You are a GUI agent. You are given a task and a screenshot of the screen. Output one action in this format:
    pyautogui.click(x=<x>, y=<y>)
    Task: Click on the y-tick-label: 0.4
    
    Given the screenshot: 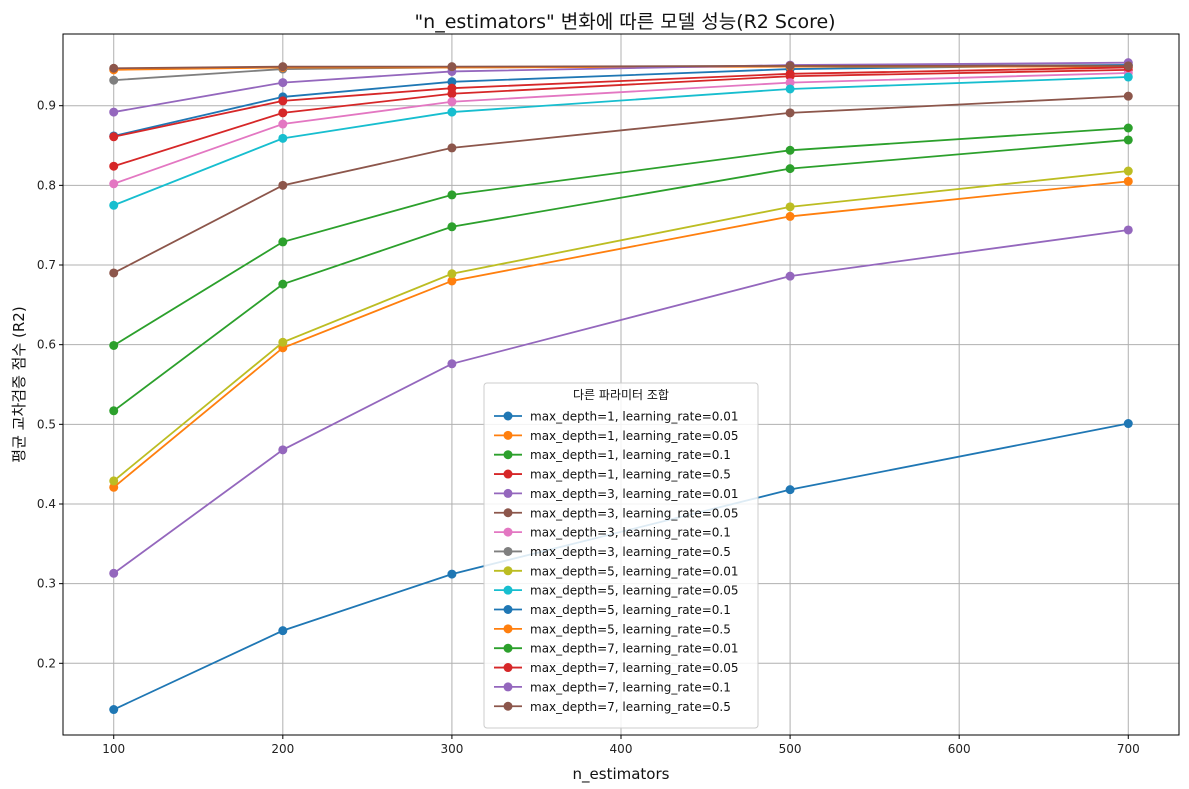 What is the action you would take?
    pyautogui.click(x=46, y=504)
    